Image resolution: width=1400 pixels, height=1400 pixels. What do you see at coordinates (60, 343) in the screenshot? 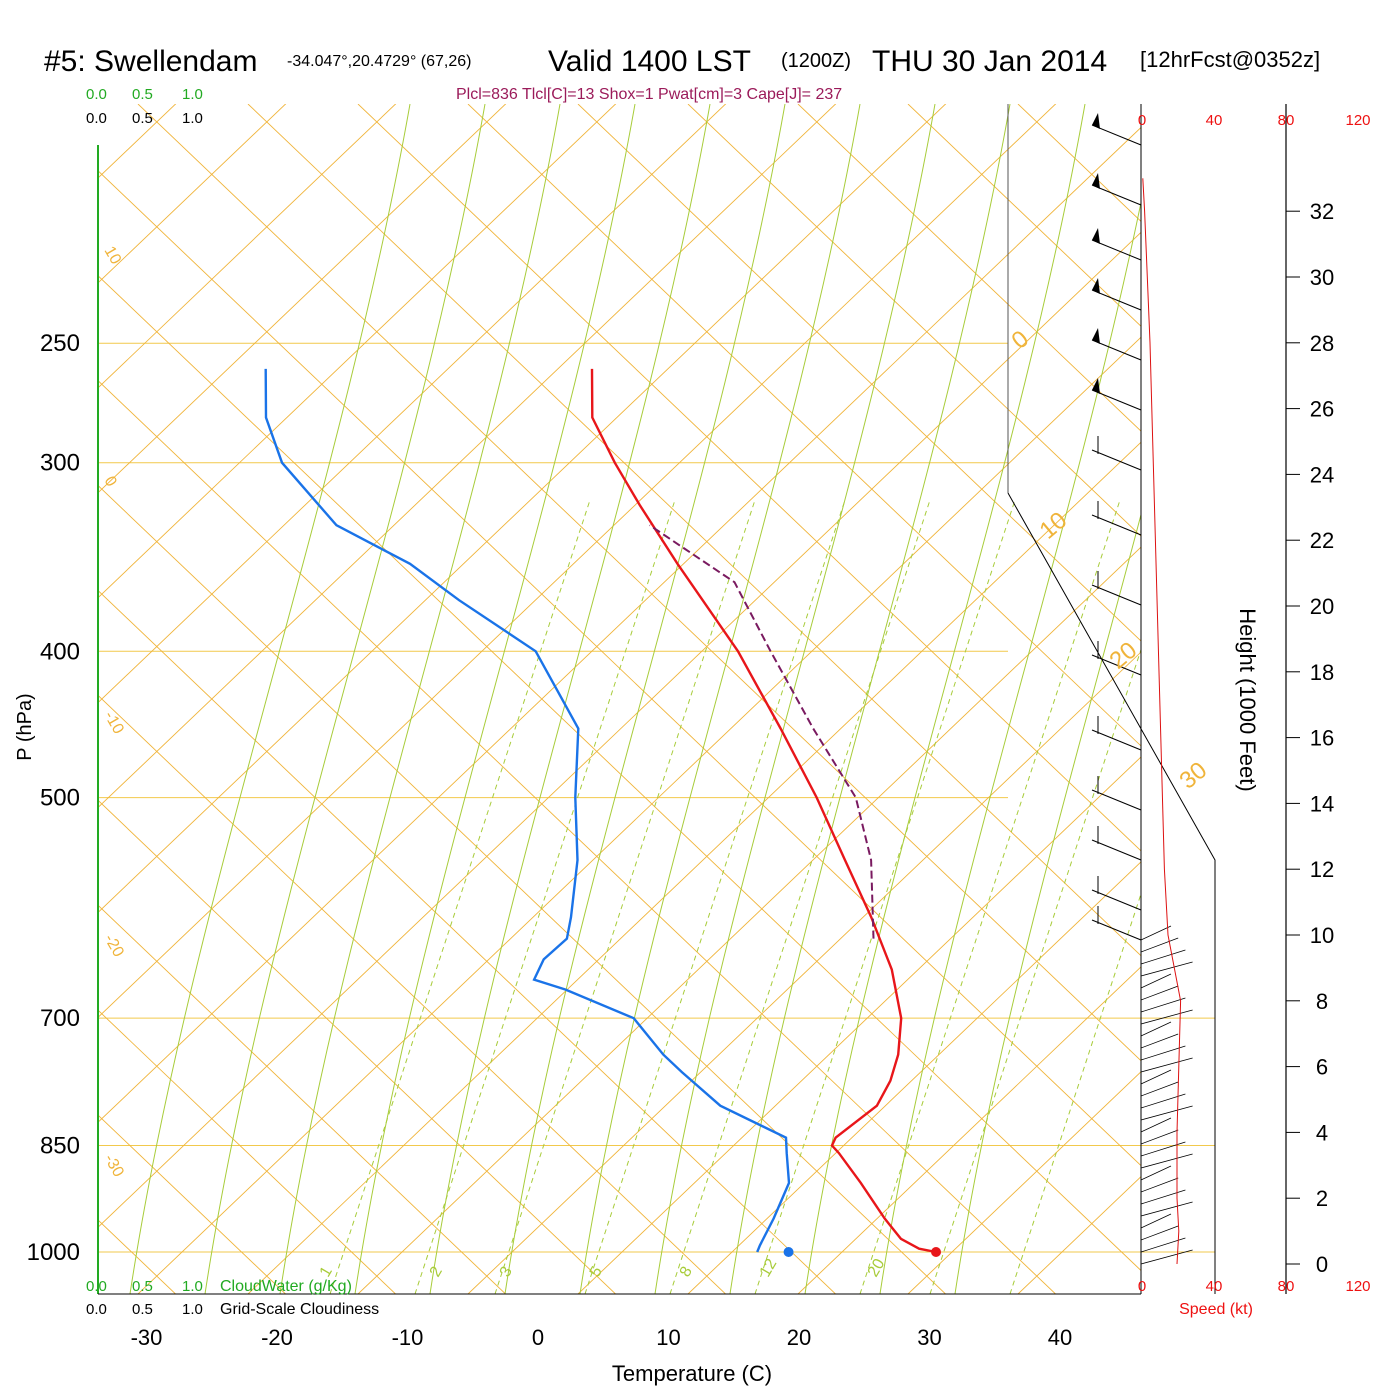
I see `pressure-tick-250: 250` at bounding box center [60, 343].